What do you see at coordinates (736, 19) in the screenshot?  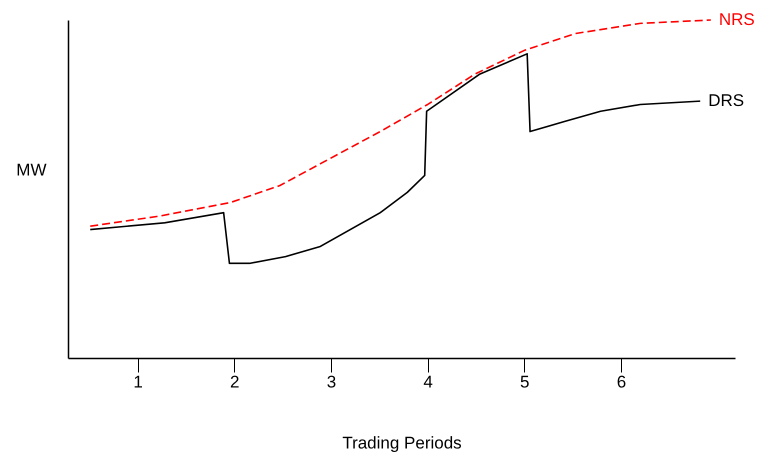 I see `series-label: NRS` at bounding box center [736, 19].